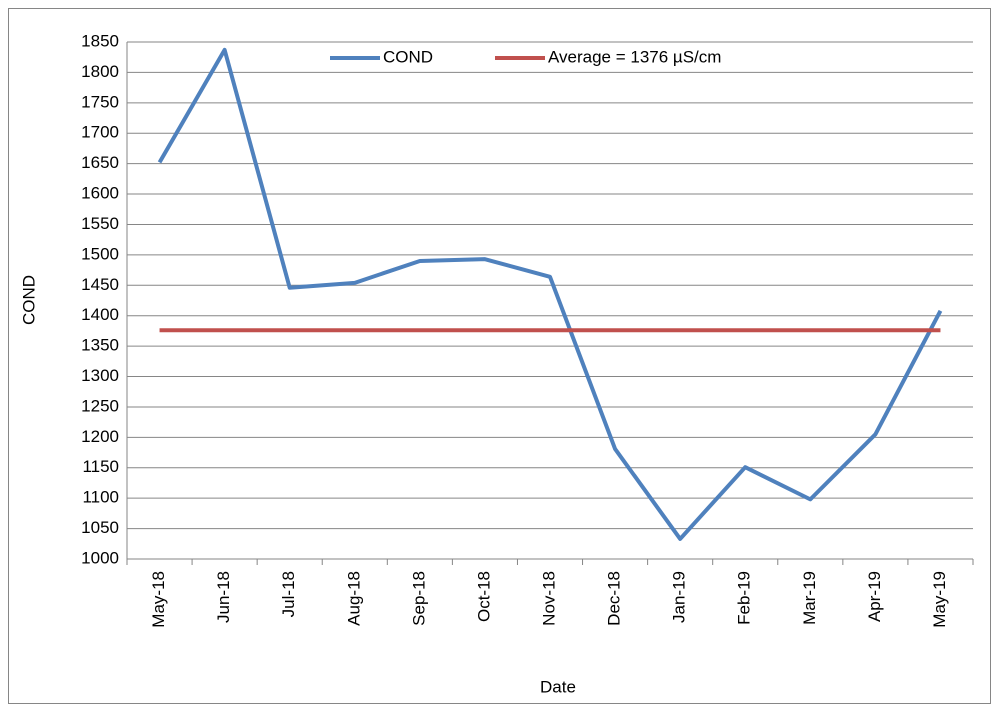 Image resolution: width=999 pixels, height=712 pixels. What do you see at coordinates (100, 557) in the screenshot?
I see `y-tick-label: 1000` at bounding box center [100, 557].